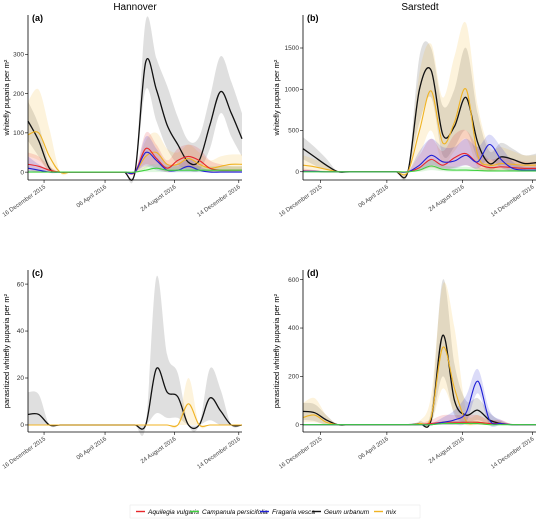 Image resolution: width=550 pixels, height=521 pixels. Describe the element at coordinates (391, 512) in the screenshot. I see `legend-label-mix: mix` at that location.